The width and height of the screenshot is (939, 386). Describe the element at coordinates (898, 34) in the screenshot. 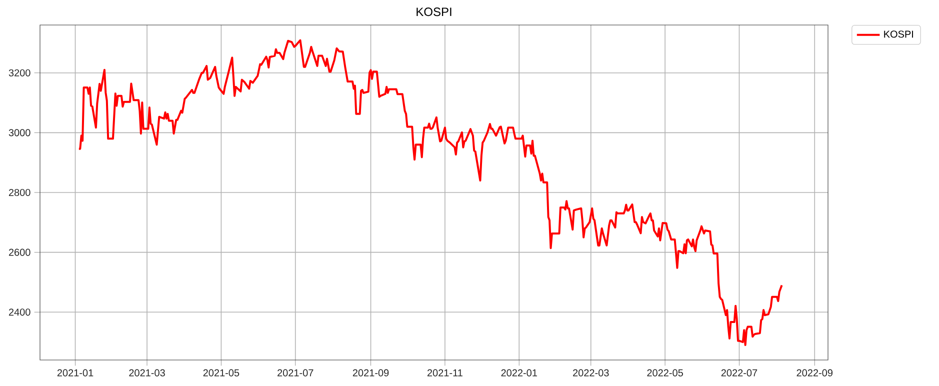

I see `legend-label: KOSPI` at that location.